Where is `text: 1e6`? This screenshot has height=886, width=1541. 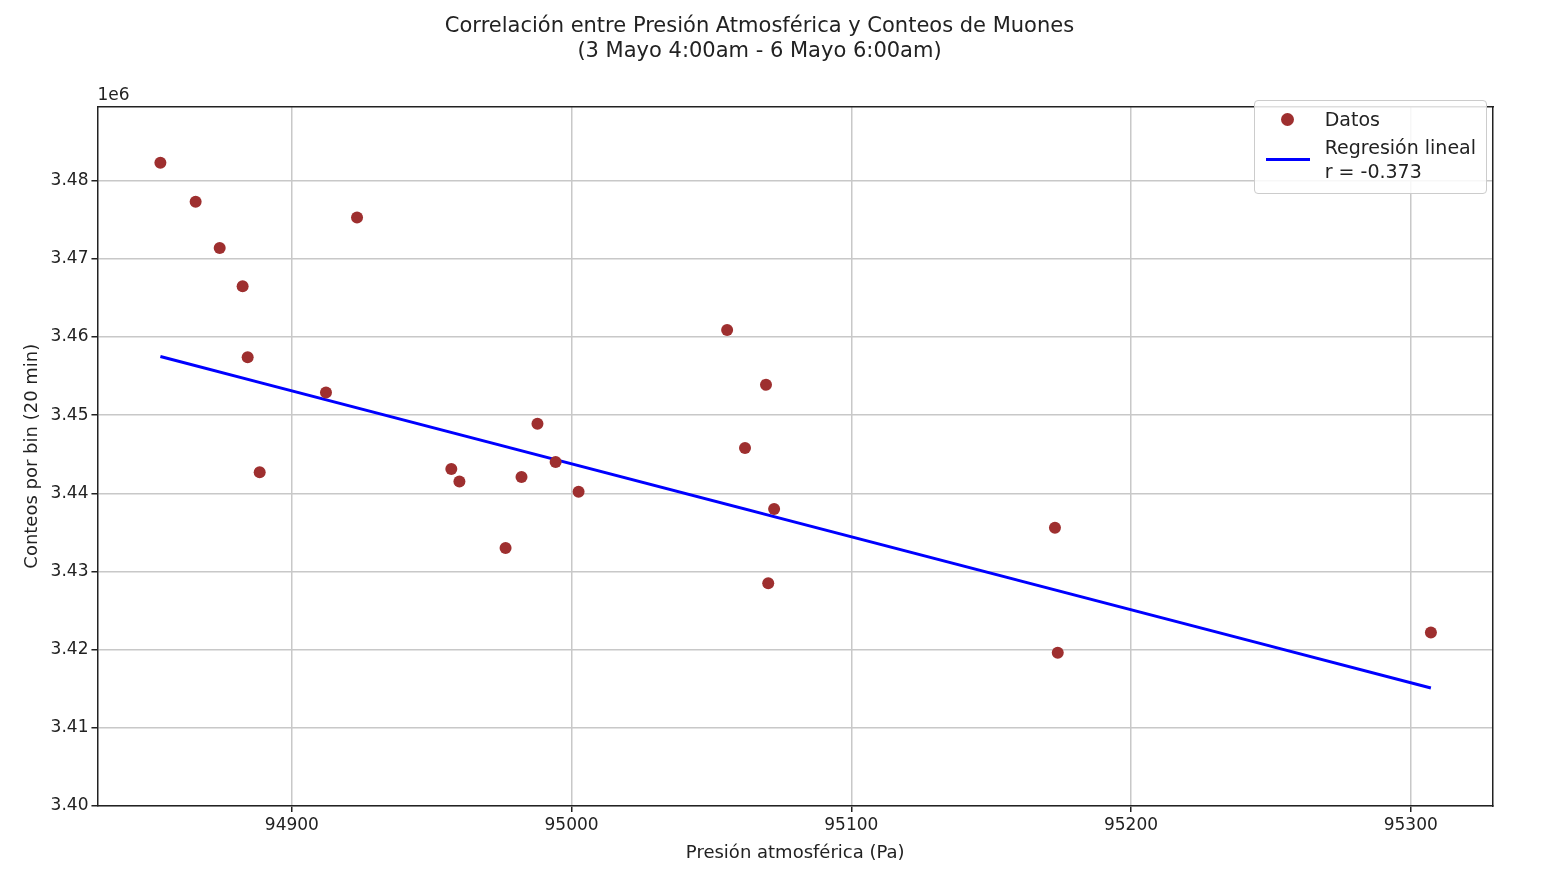 text: 1e6 is located at coordinates (113, 94).